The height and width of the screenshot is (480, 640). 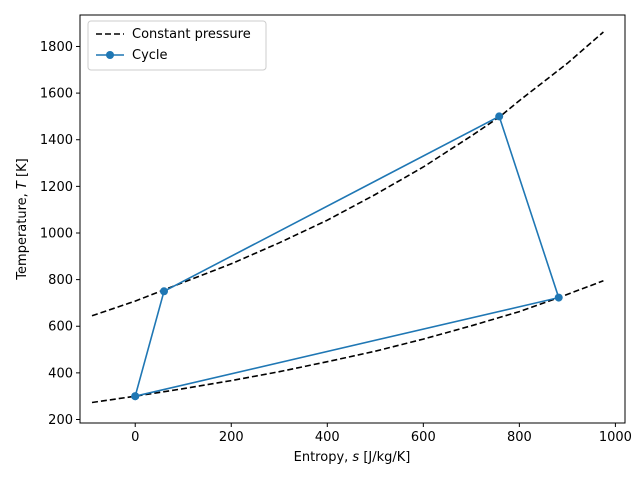 What do you see at coordinates (56, 94) in the screenshot?
I see `y-tick-label: 1600` at bounding box center [56, 94].